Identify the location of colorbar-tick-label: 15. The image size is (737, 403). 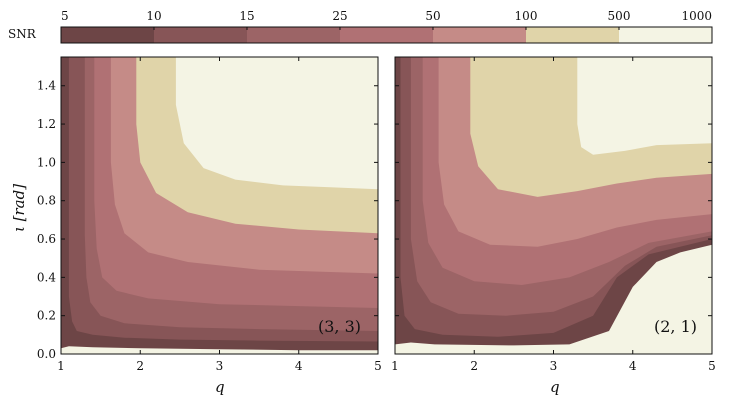
(246, 16).